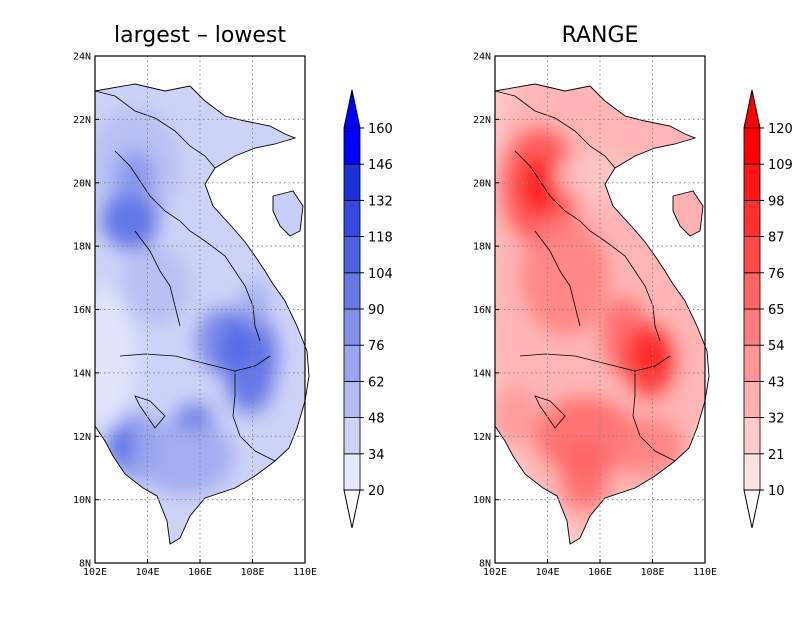  I want to click on colorbar-label: 118, so click(380, 238).